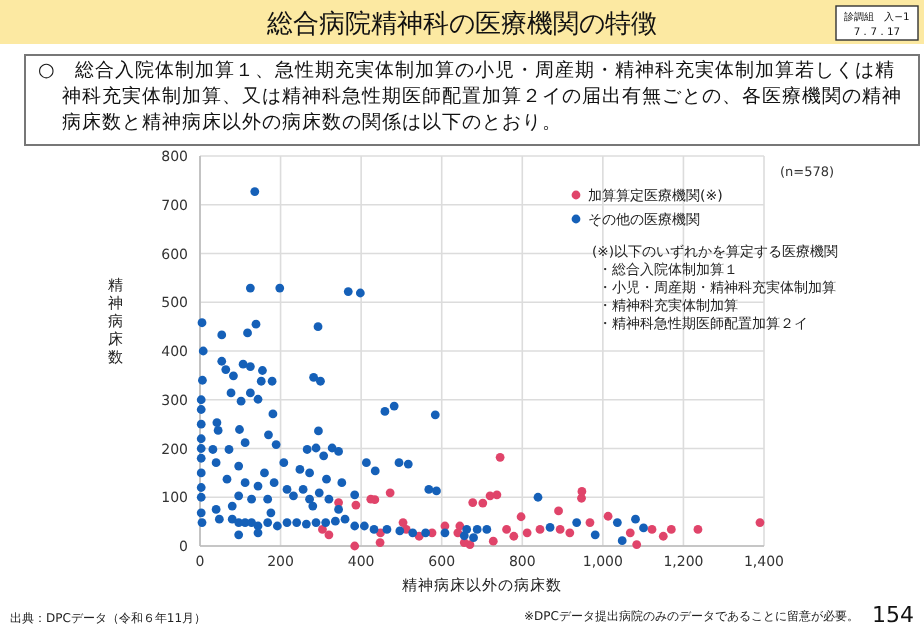 Image resolution: width=924 pixels, height=640 pixels. I want to click on text: ○ 総合入院体制加算１、急性期充実体制加算の小児・周産期・精神科充実体制加算若しくは精神科充実体制加算、又は精神科急性期医師配置加算２イの届出有無ごとの、各医療機関の精神病床数と精神病床以外の病床数の関係は以下のとおり。, so click(472, 100).